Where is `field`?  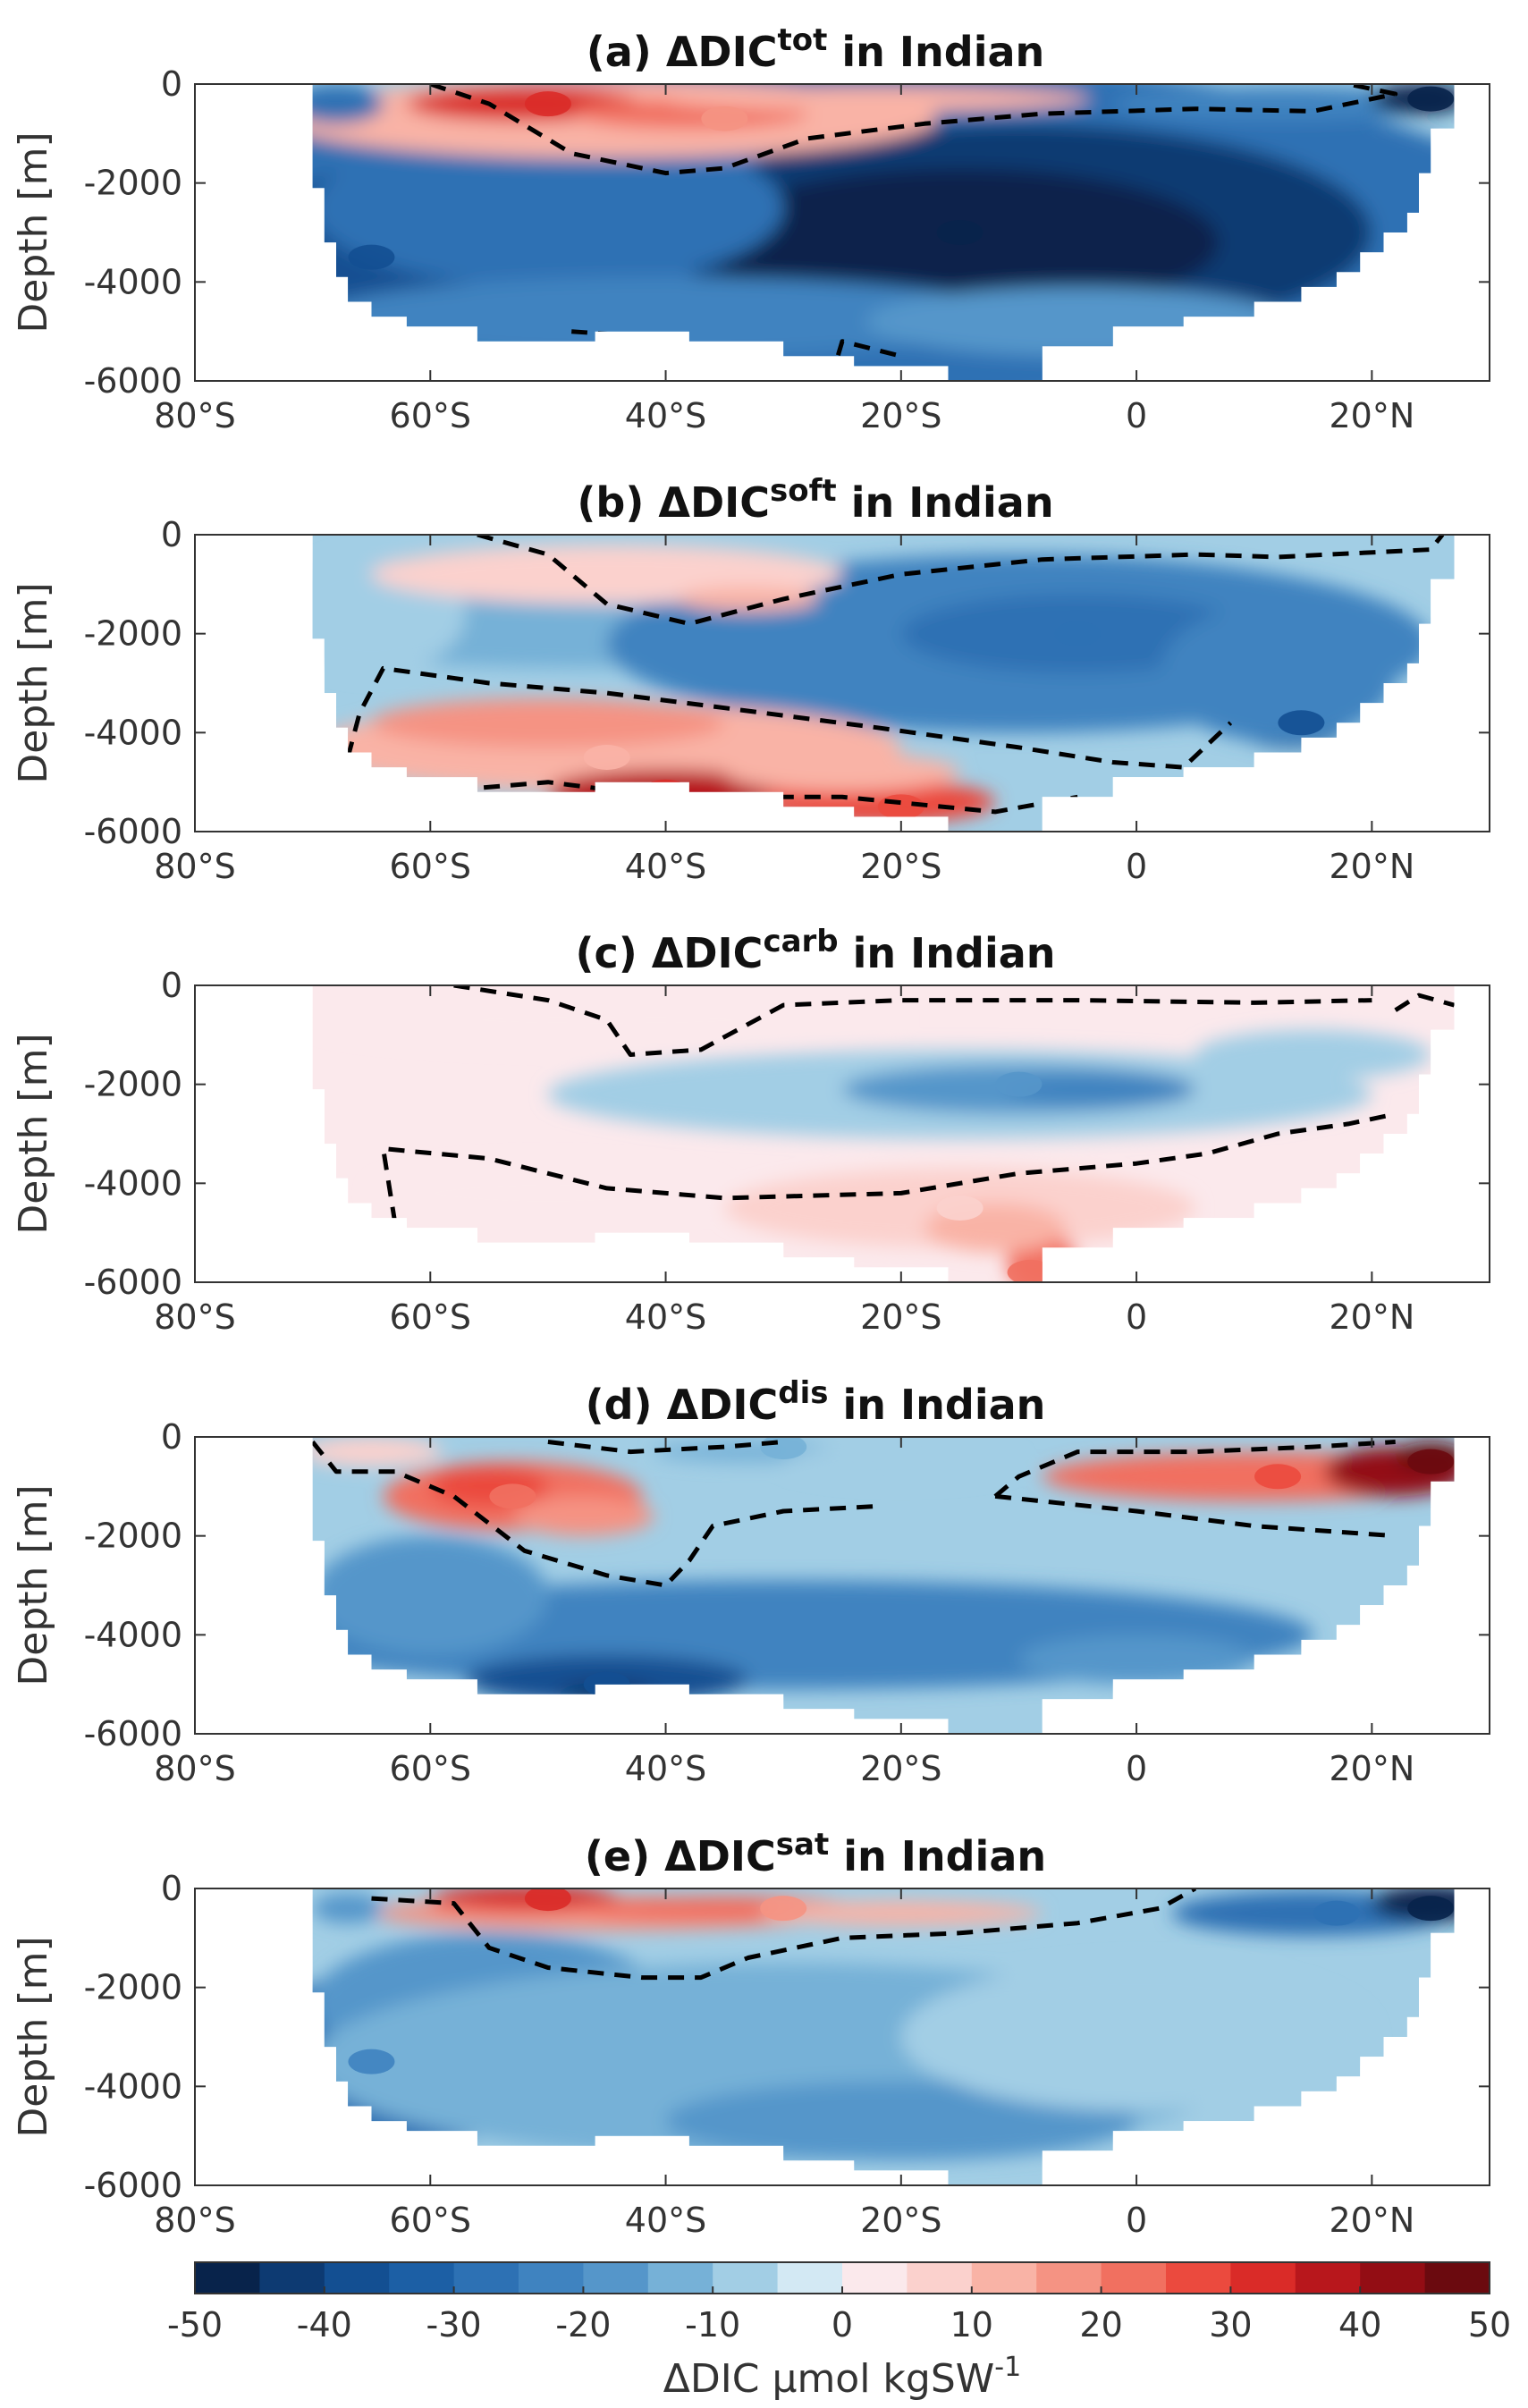
field is located at coordinates (883, 1585).